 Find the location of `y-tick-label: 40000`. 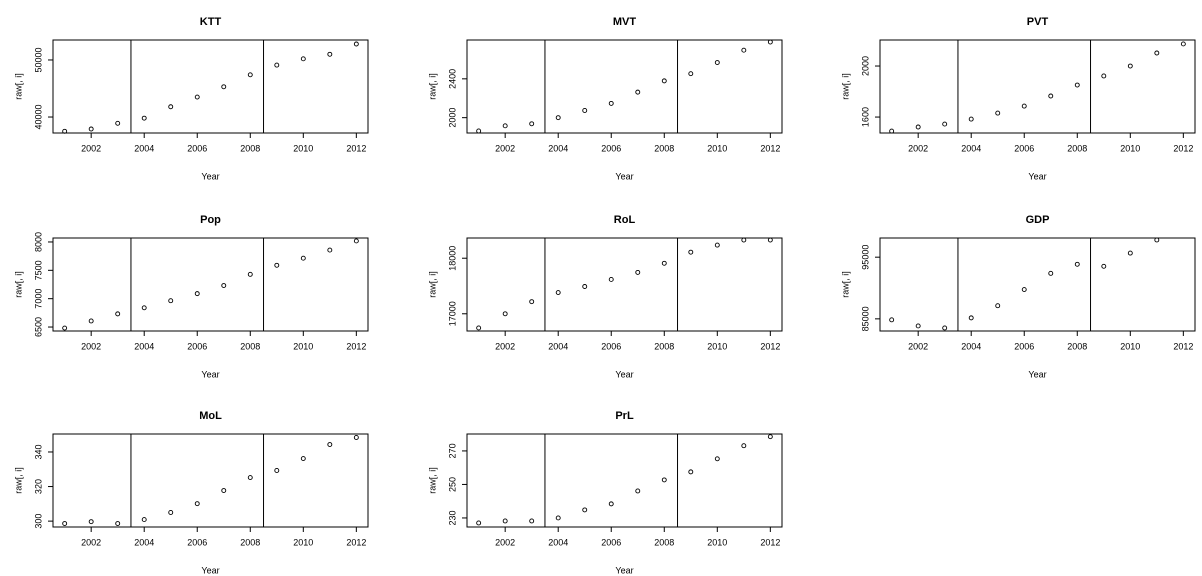

y-tick-label: 40000 is located at coordinates (38, 117).